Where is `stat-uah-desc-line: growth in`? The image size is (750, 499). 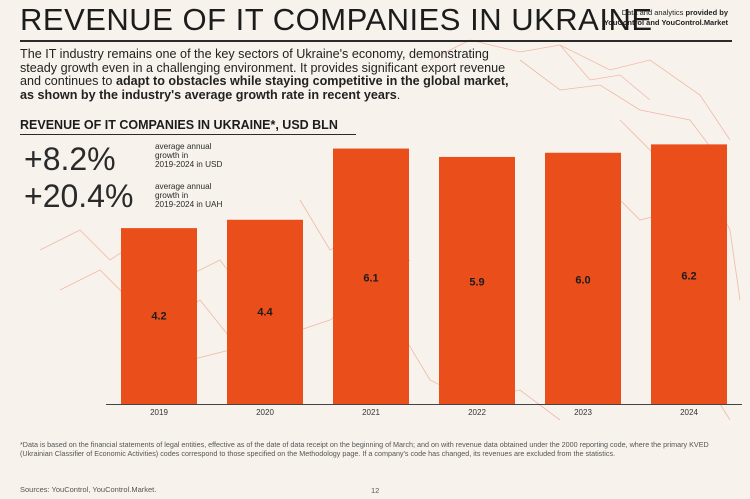 stat-uah-desc-line: growth in is located at coordinates (172, 196).